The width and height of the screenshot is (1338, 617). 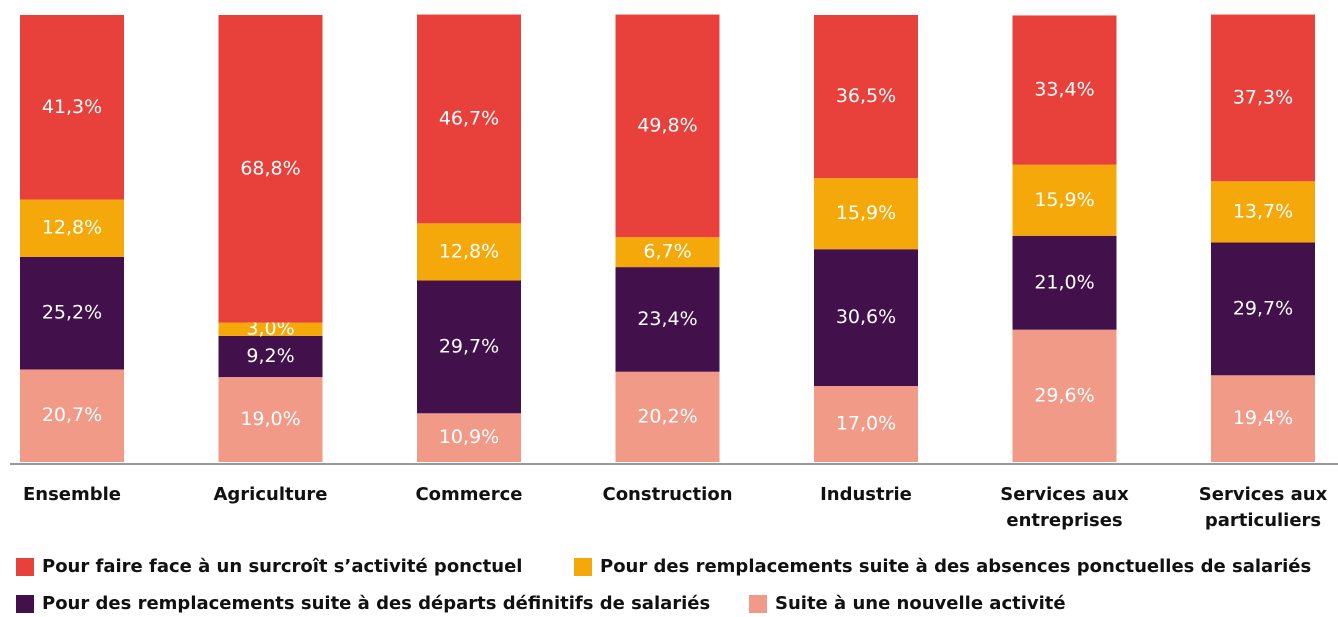 I want to click on data-label: 9,2%, so click(x=270, y=356).